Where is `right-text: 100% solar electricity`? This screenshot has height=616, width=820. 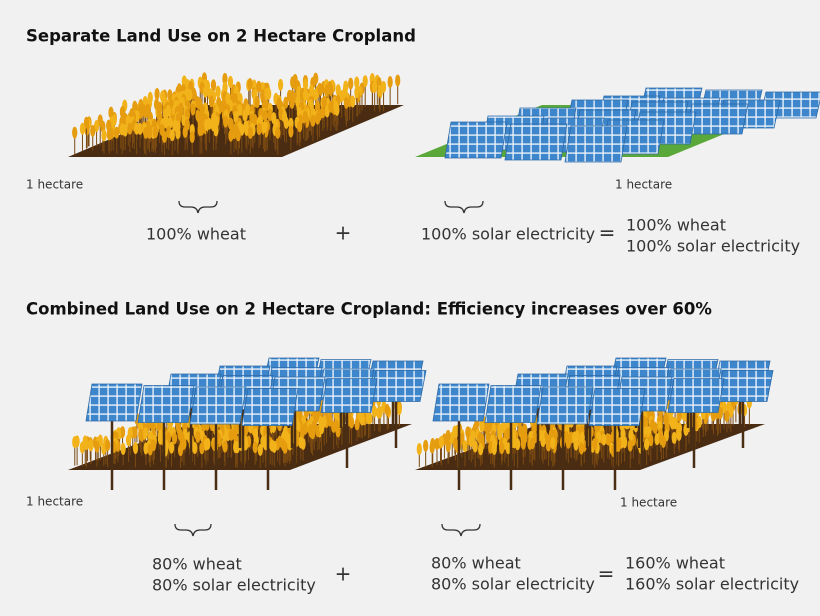 right-text: 100% solar electricity is located at coordinates (508, 234).